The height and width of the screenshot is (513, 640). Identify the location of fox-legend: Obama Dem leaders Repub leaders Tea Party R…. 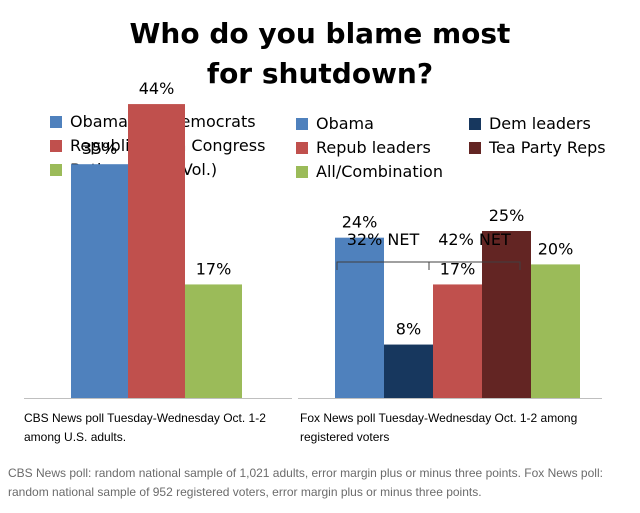
(451, 148).